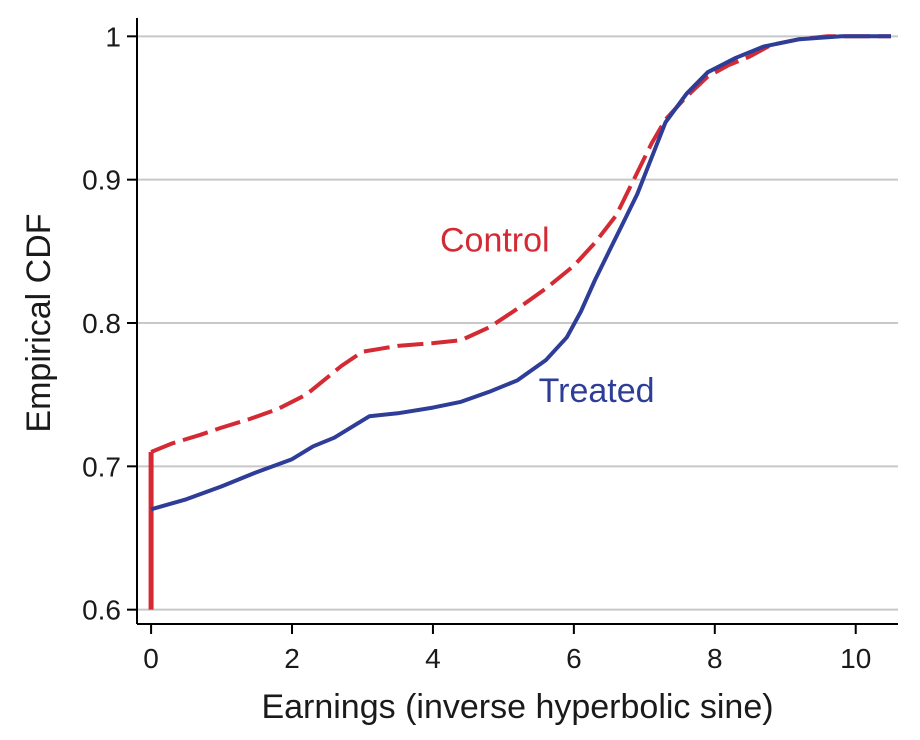 The width and height of the screenshot is (920, 740). I want to click on x-tick-label: 8, so click(715, 658).